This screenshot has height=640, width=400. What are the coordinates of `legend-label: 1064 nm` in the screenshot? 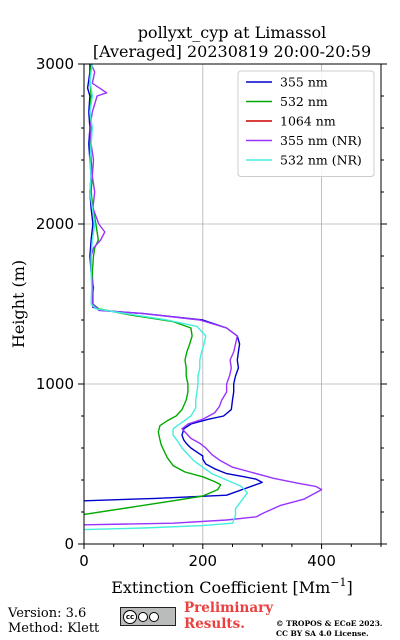 It's located at (308, 121).